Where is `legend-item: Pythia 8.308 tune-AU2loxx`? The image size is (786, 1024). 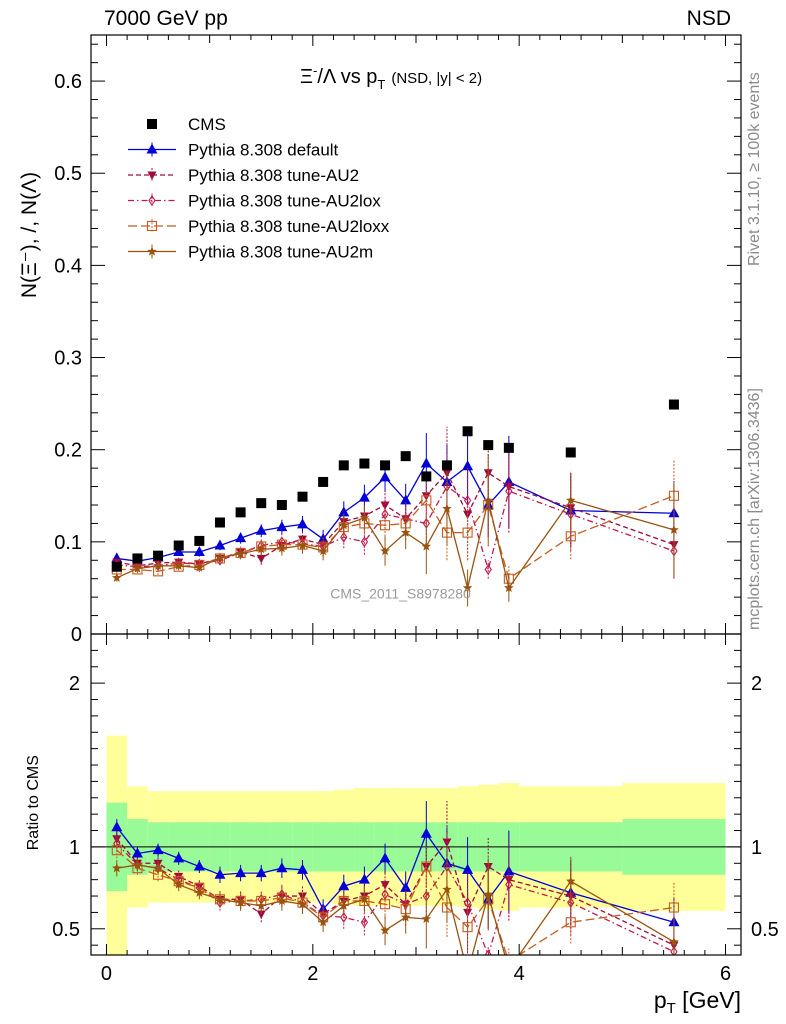 legend-item: Pythia 8.308 tune-AU2loxx is located at coordinates (259, 226).